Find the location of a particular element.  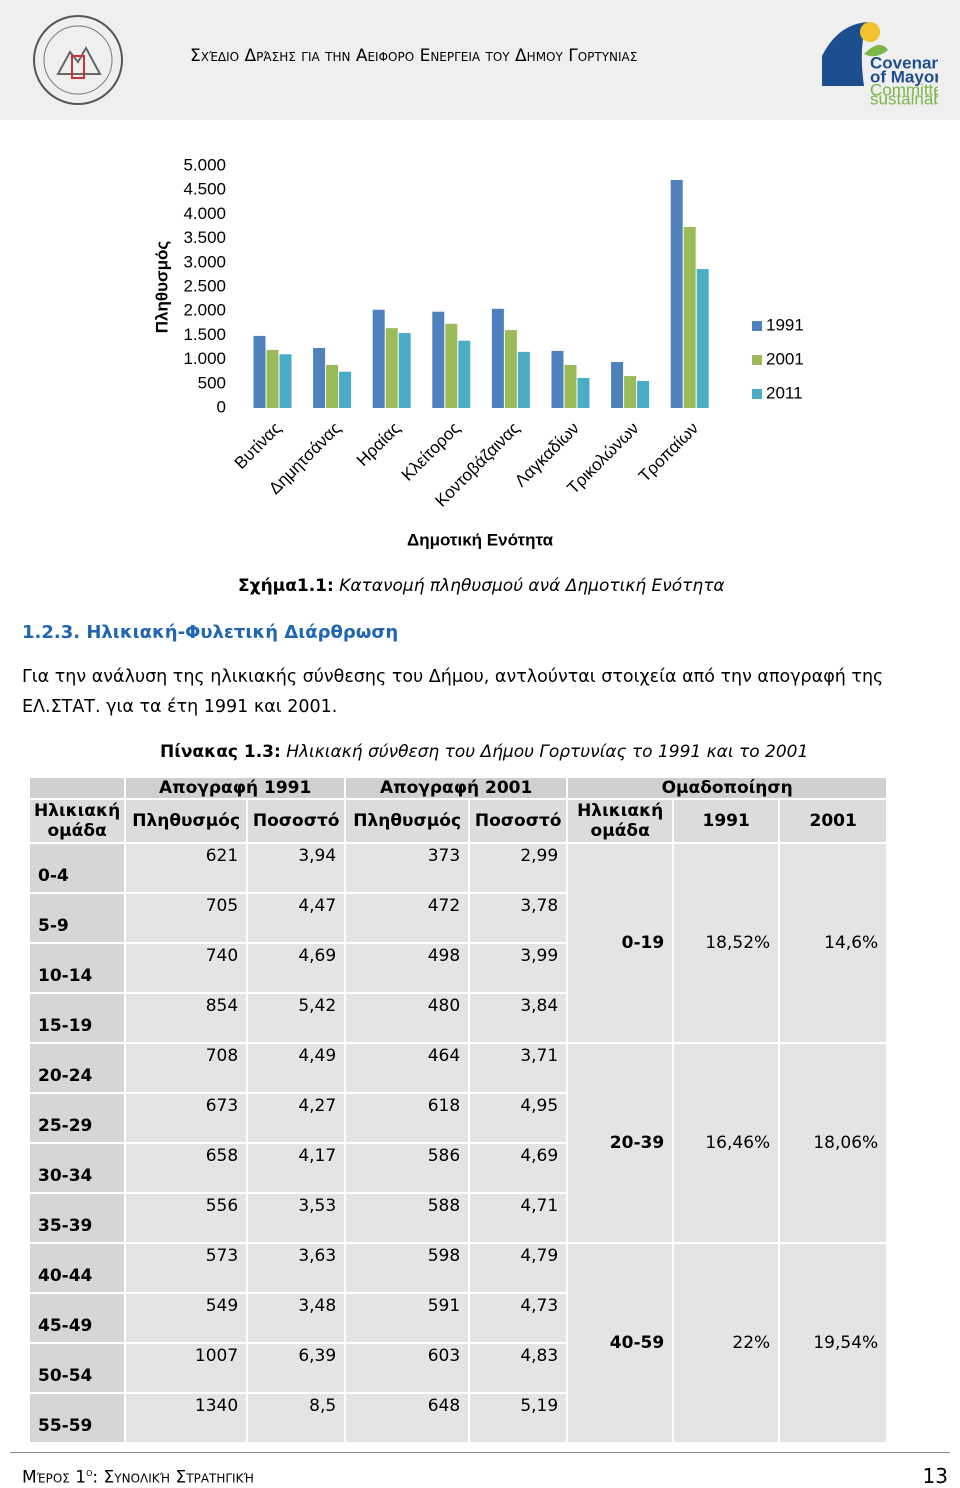

table-cell: 20-24 is located at coordinates (77, 1068).